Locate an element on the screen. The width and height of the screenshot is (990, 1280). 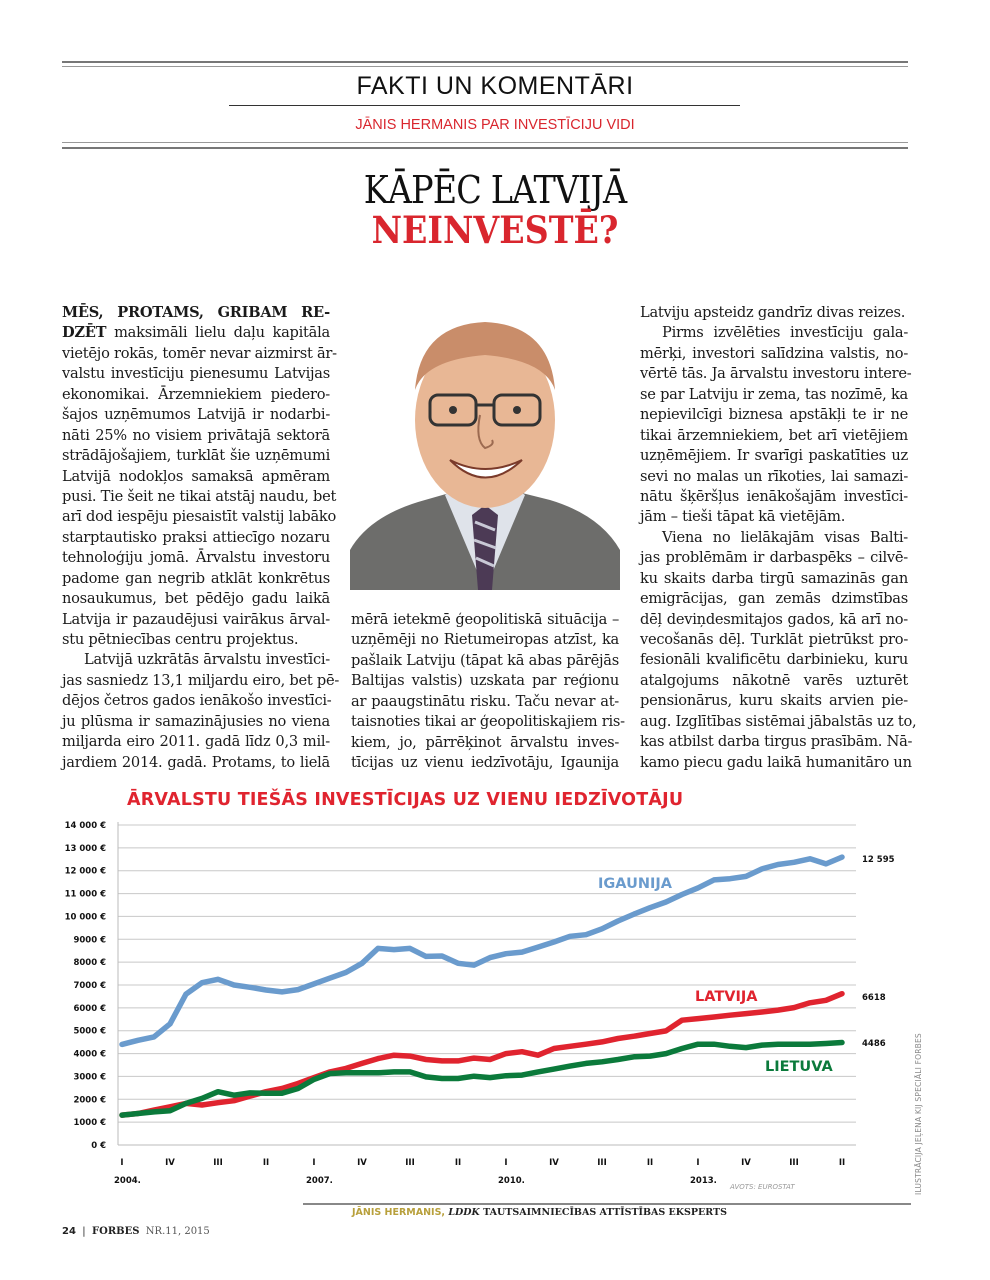
article-line: emigrācijas, gan zemās dzimstības is located at coordinates (774, 599).